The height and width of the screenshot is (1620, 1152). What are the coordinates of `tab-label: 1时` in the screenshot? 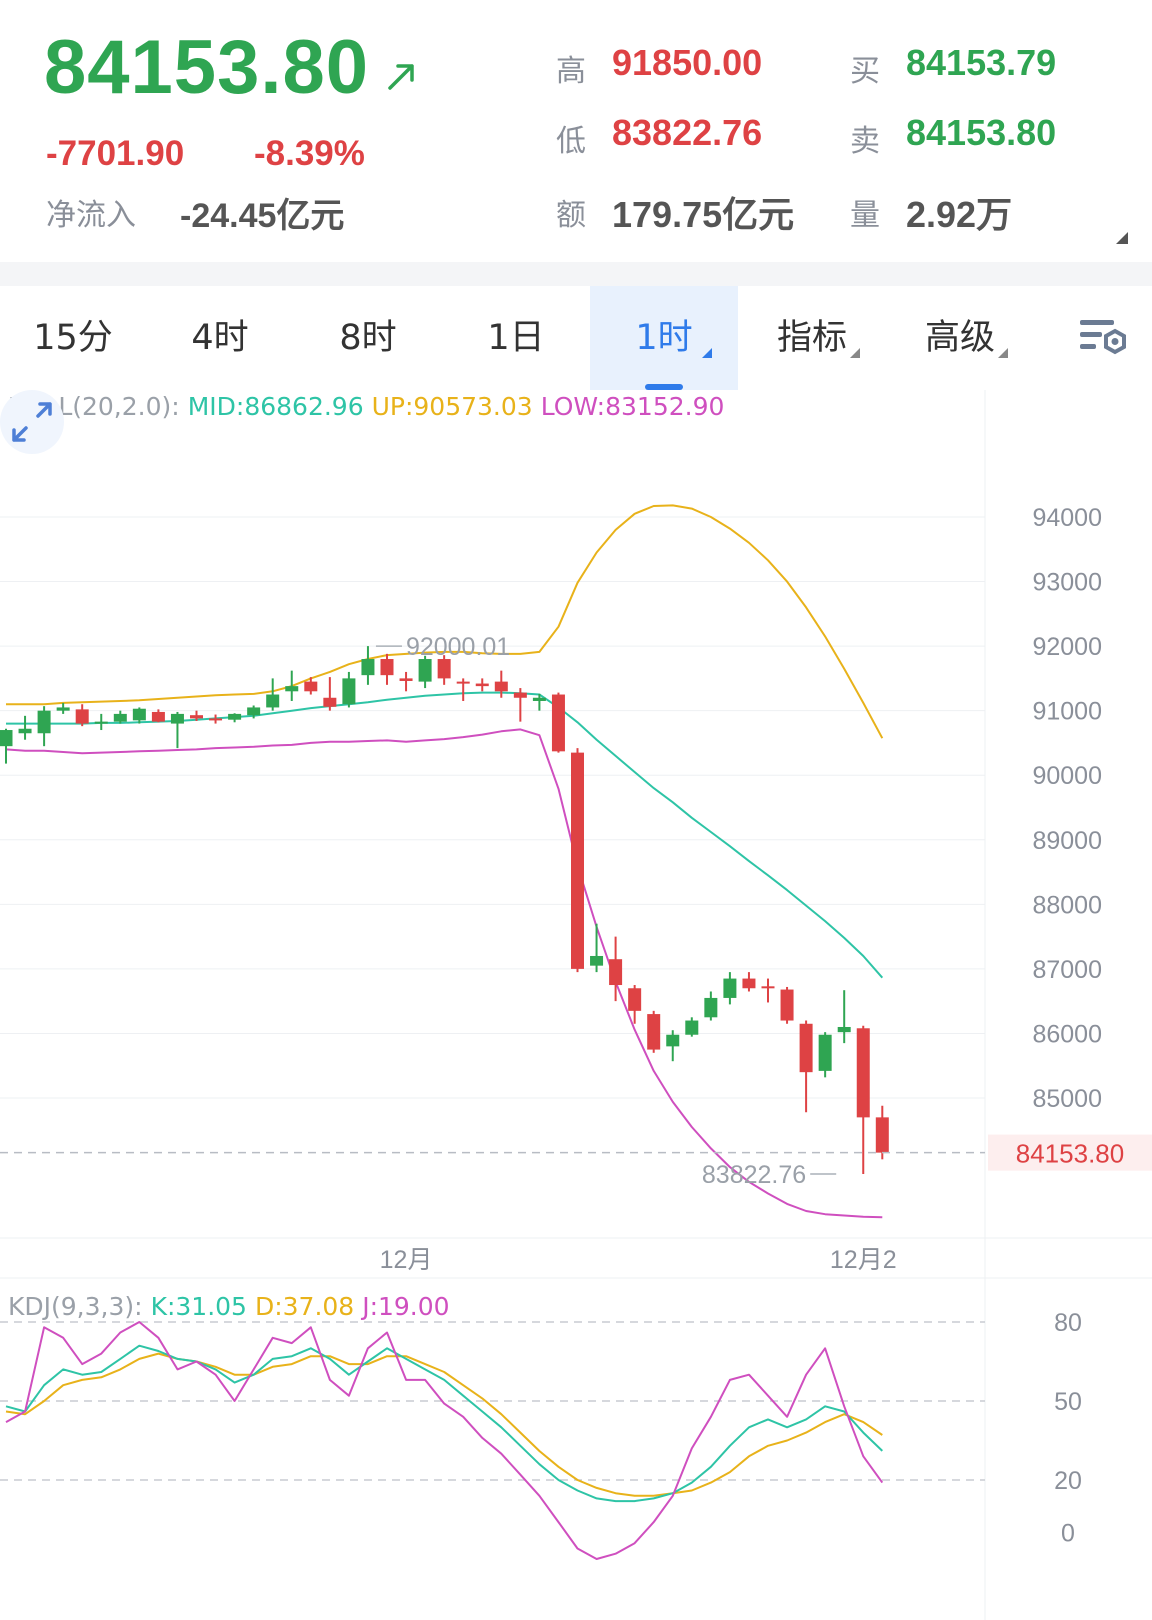 It's located at (664, 338).